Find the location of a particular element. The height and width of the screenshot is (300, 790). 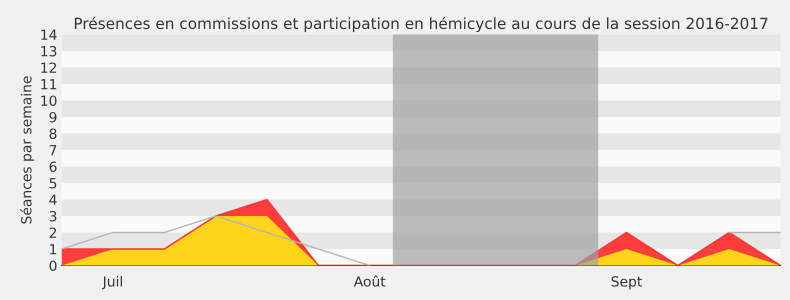

y-tick-label: 9 is located at coordinates (52, 117).